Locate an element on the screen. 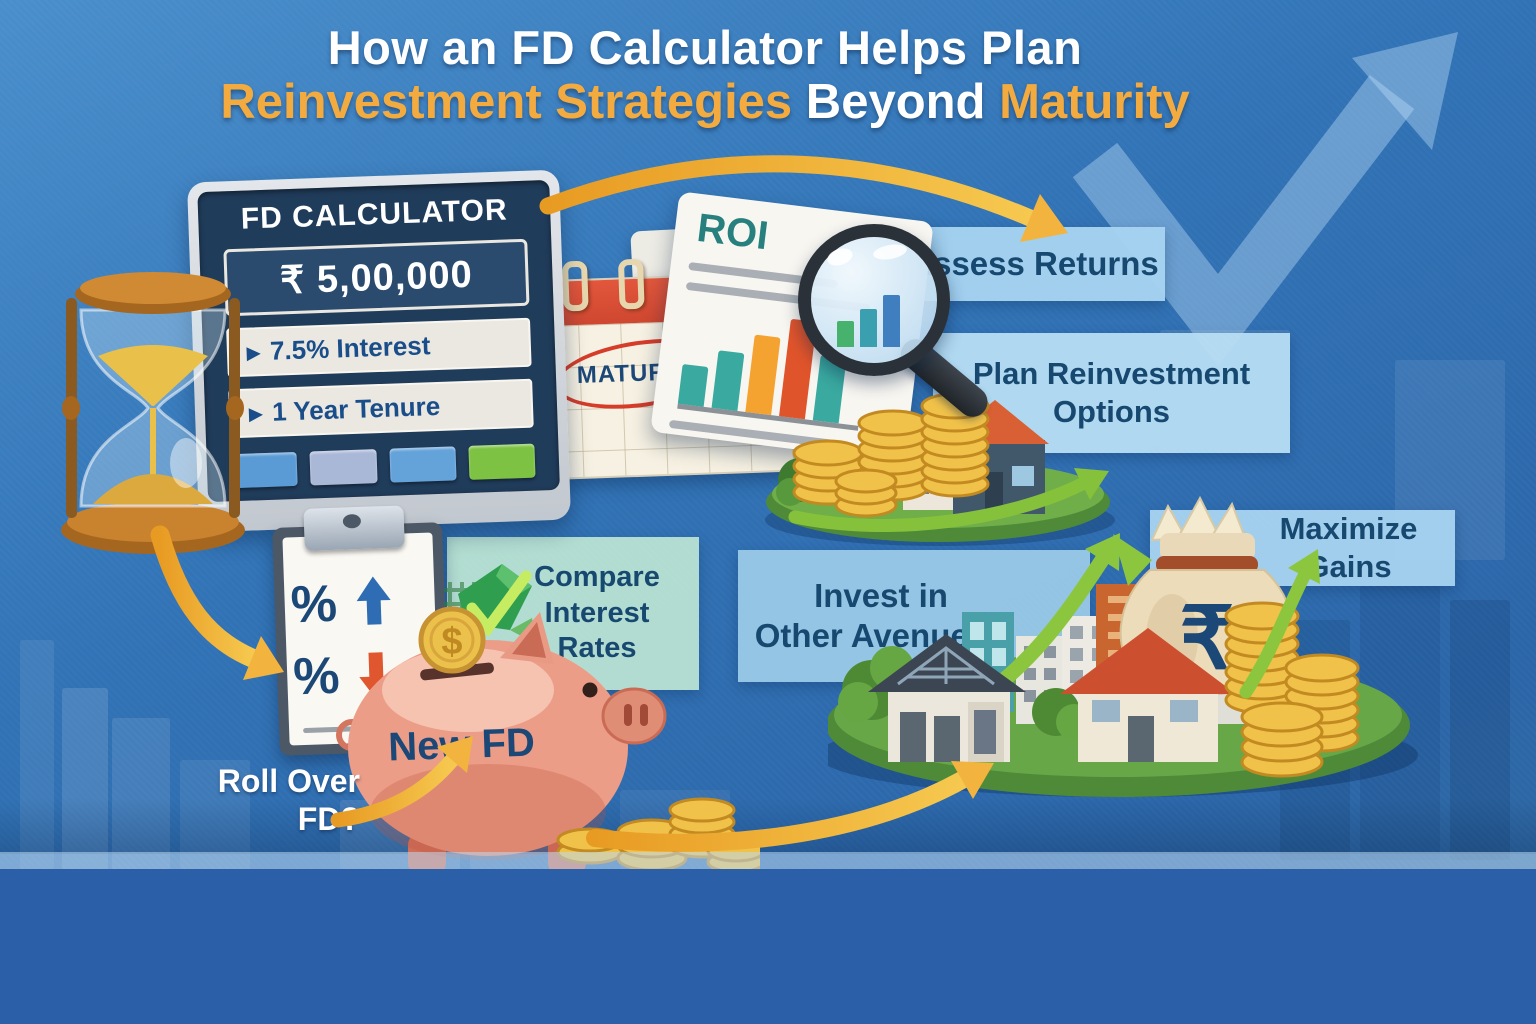  compare-line2: Interest is located at coordinates (597, 612).